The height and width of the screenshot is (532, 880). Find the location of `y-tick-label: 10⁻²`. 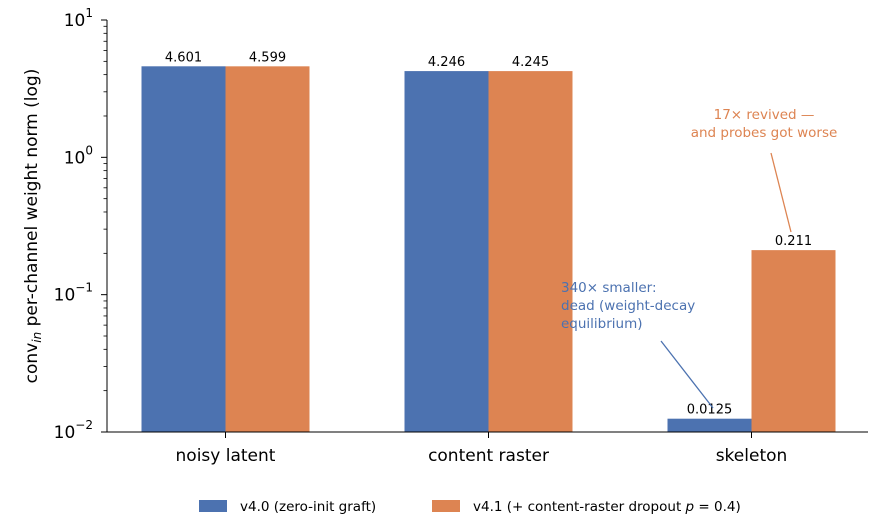

y-tick-label: 10⁻² is located at coordinates (73, 430).